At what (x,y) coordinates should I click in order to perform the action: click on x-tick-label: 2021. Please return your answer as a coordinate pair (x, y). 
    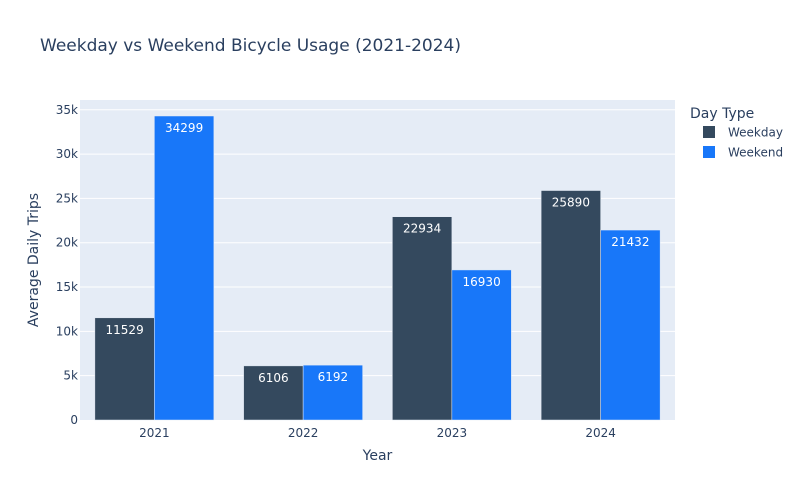
    Looking at the image, I should click on (154, 433).